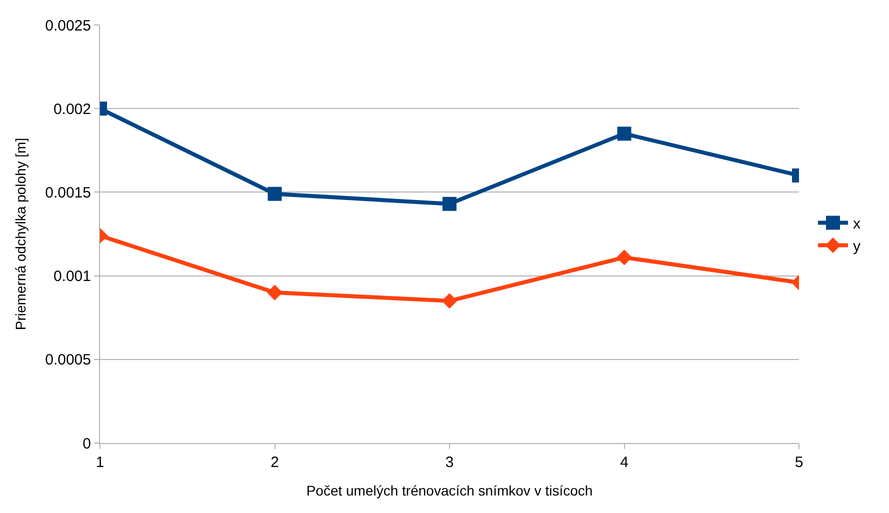 Image resolution: width=889 pixels, height=513 pixels. I want to click on legend-label: x, so click(856, 224).